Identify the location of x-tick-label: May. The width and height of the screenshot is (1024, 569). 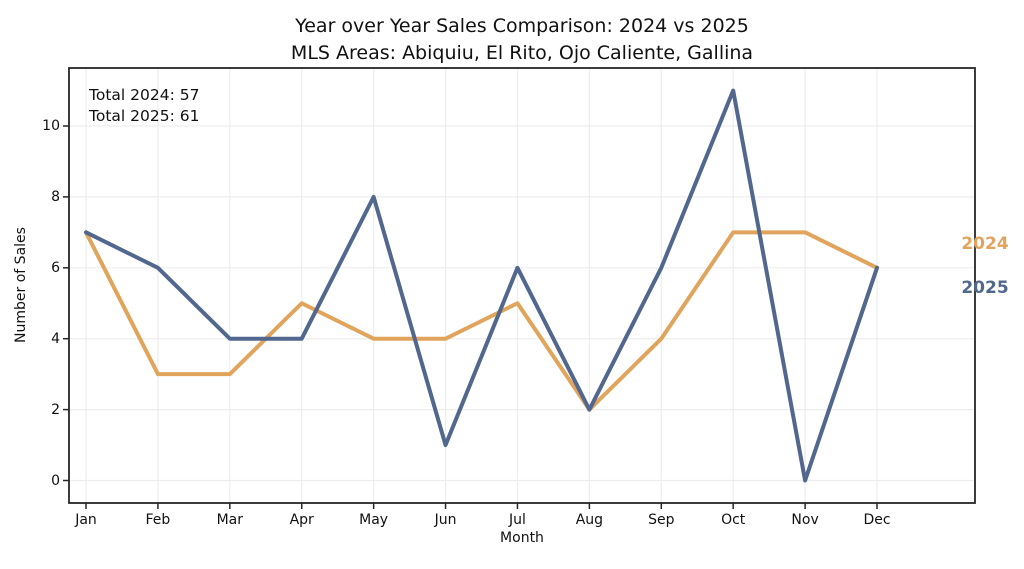
(374, 520).